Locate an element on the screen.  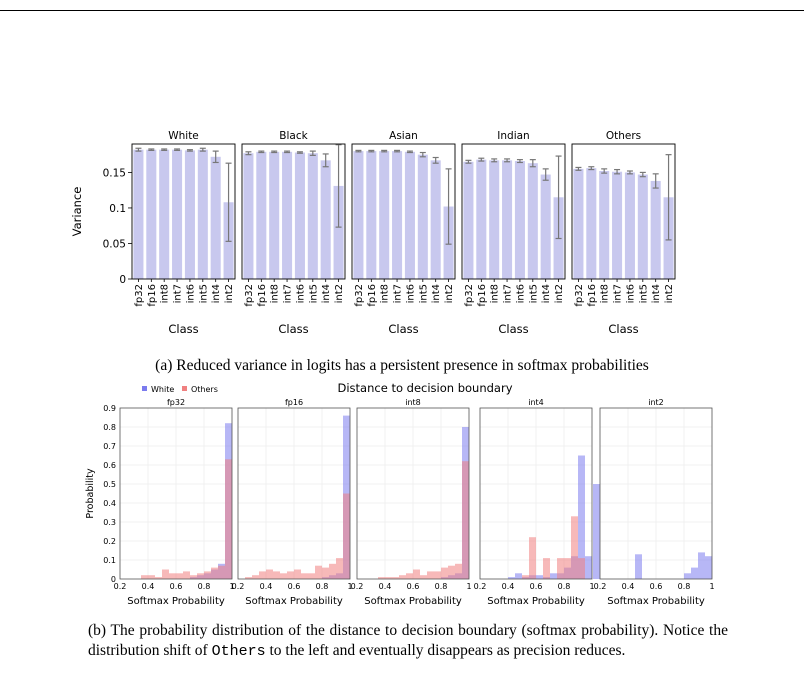
legend-label: White is located at coordinates (162, 389).